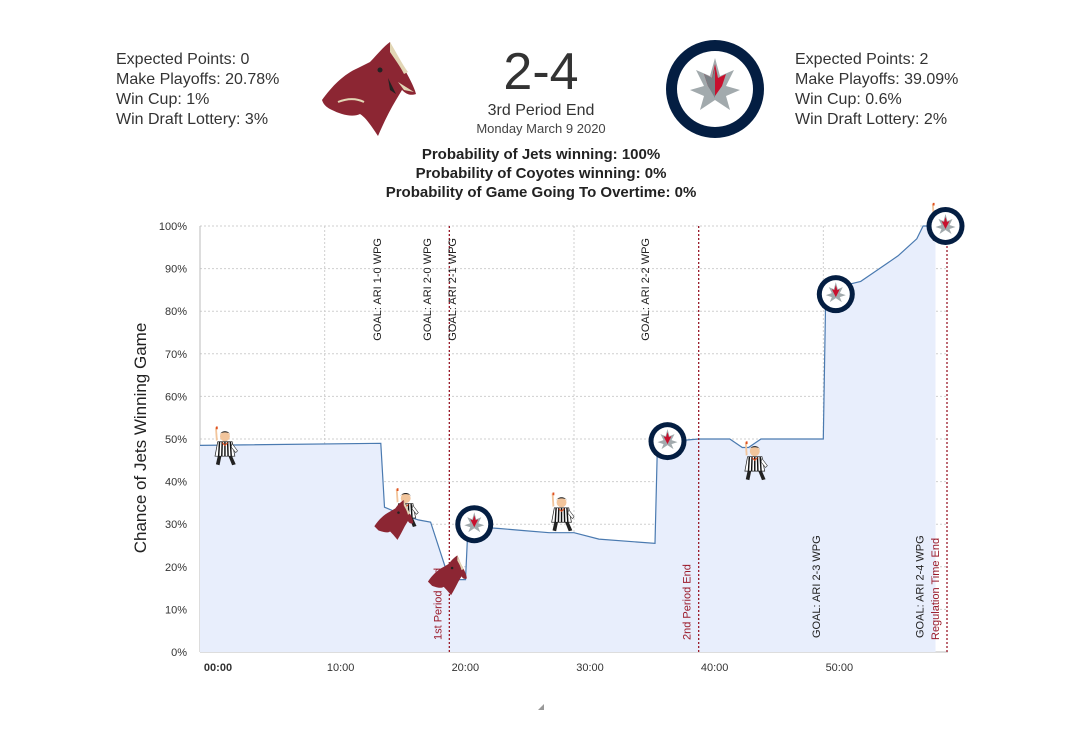  Describe the element at coordinates (466, 668) in the screenshot. I see `x-tick-label: 20:00` at that location.